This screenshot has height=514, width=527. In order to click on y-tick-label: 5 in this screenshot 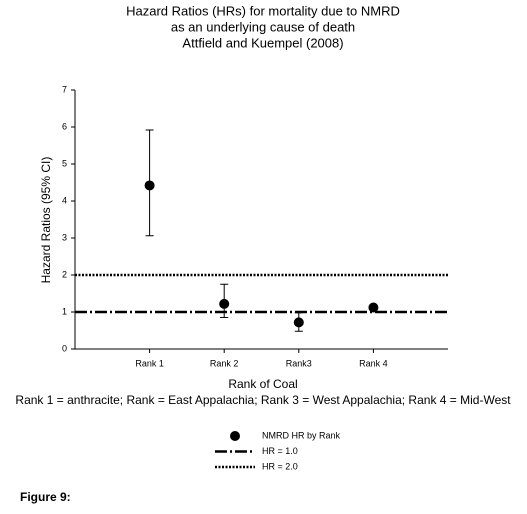, I will do `click(64, 163)`.